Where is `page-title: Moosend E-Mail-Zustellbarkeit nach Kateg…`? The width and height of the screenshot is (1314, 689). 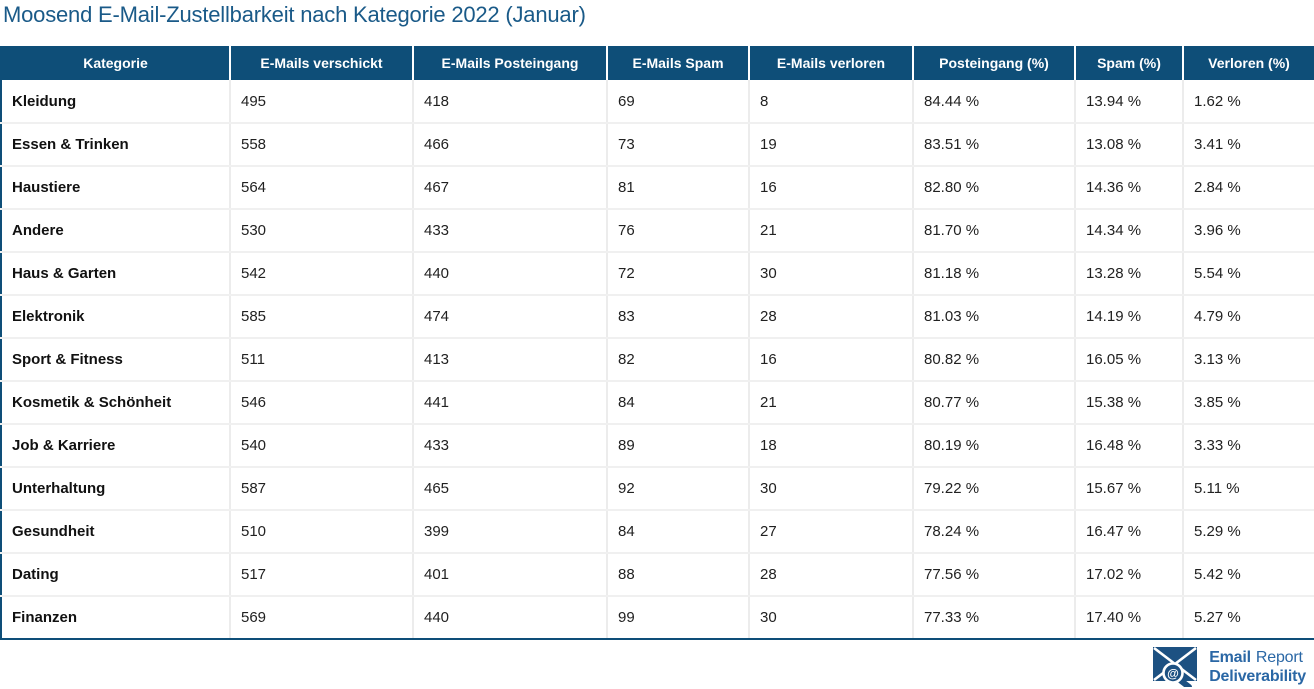
page-title: Moosend E-Mail-Zustellbarkeit nach Kateg… is located at coordinates (294, 14).